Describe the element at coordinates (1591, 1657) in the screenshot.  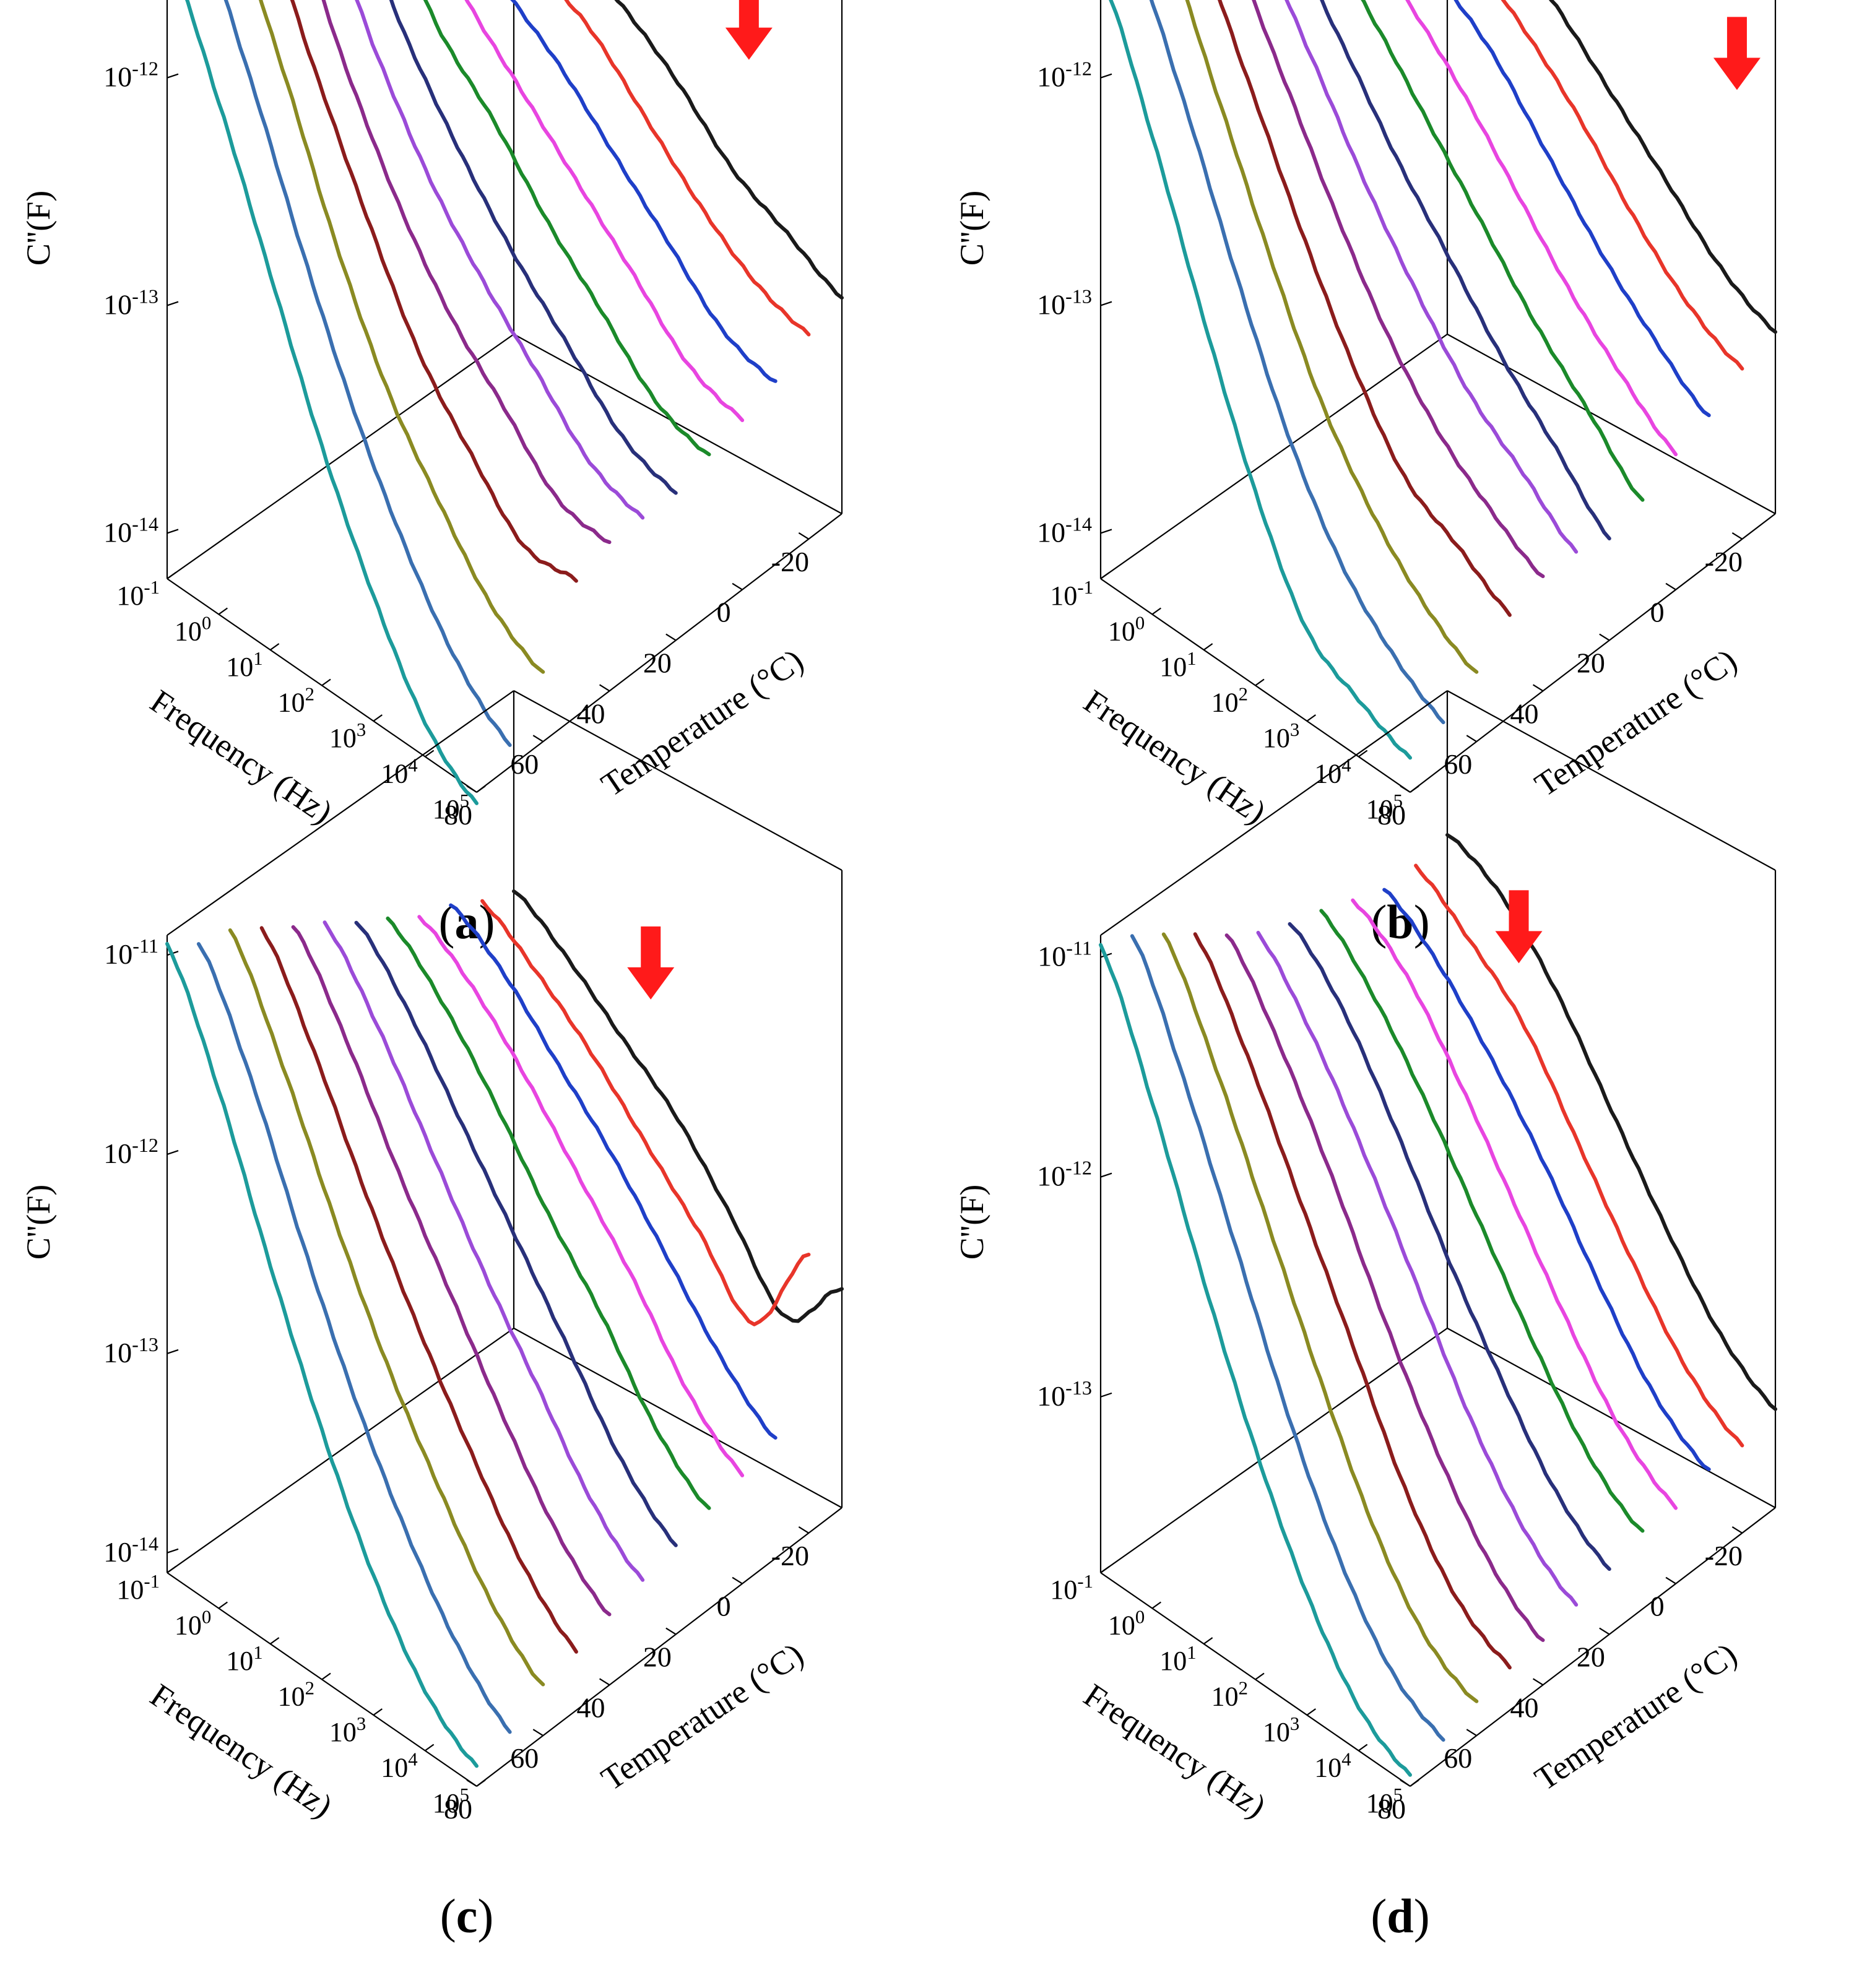
I see `temperature-tick-label: 20` at that location.